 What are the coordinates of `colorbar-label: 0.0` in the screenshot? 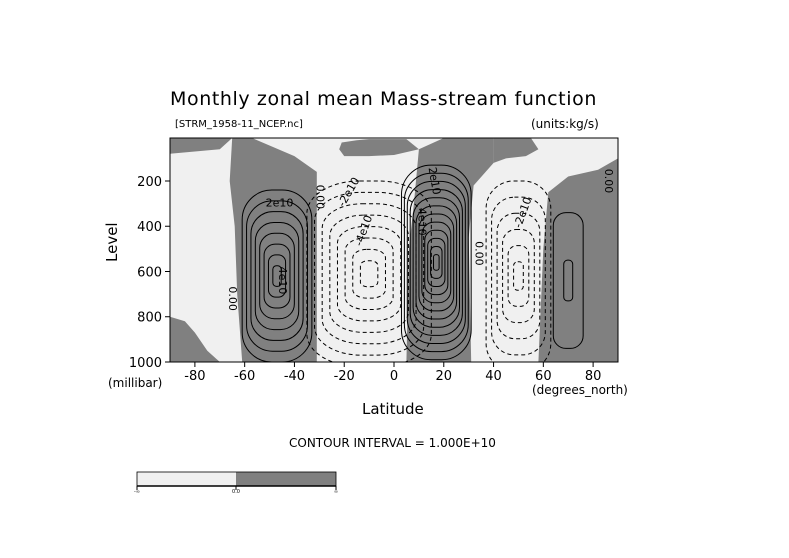 It's located at (236, 492).